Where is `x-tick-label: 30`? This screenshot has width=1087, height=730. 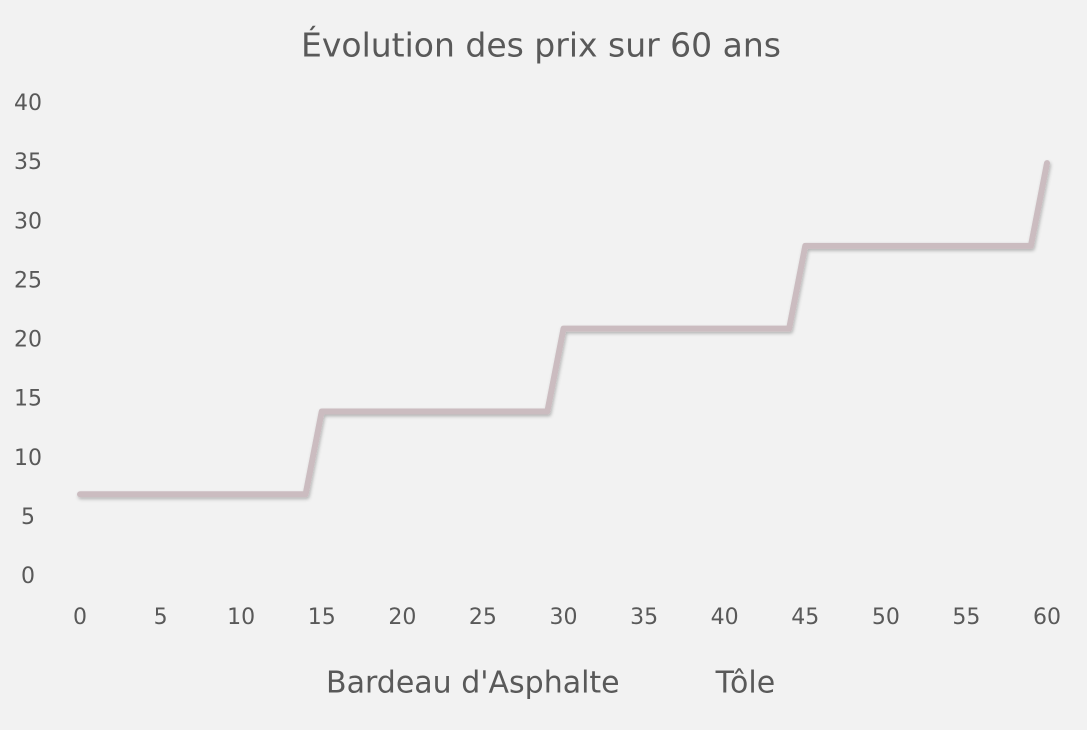
x-tick-label: 30 is located at coordinates (564, 617).